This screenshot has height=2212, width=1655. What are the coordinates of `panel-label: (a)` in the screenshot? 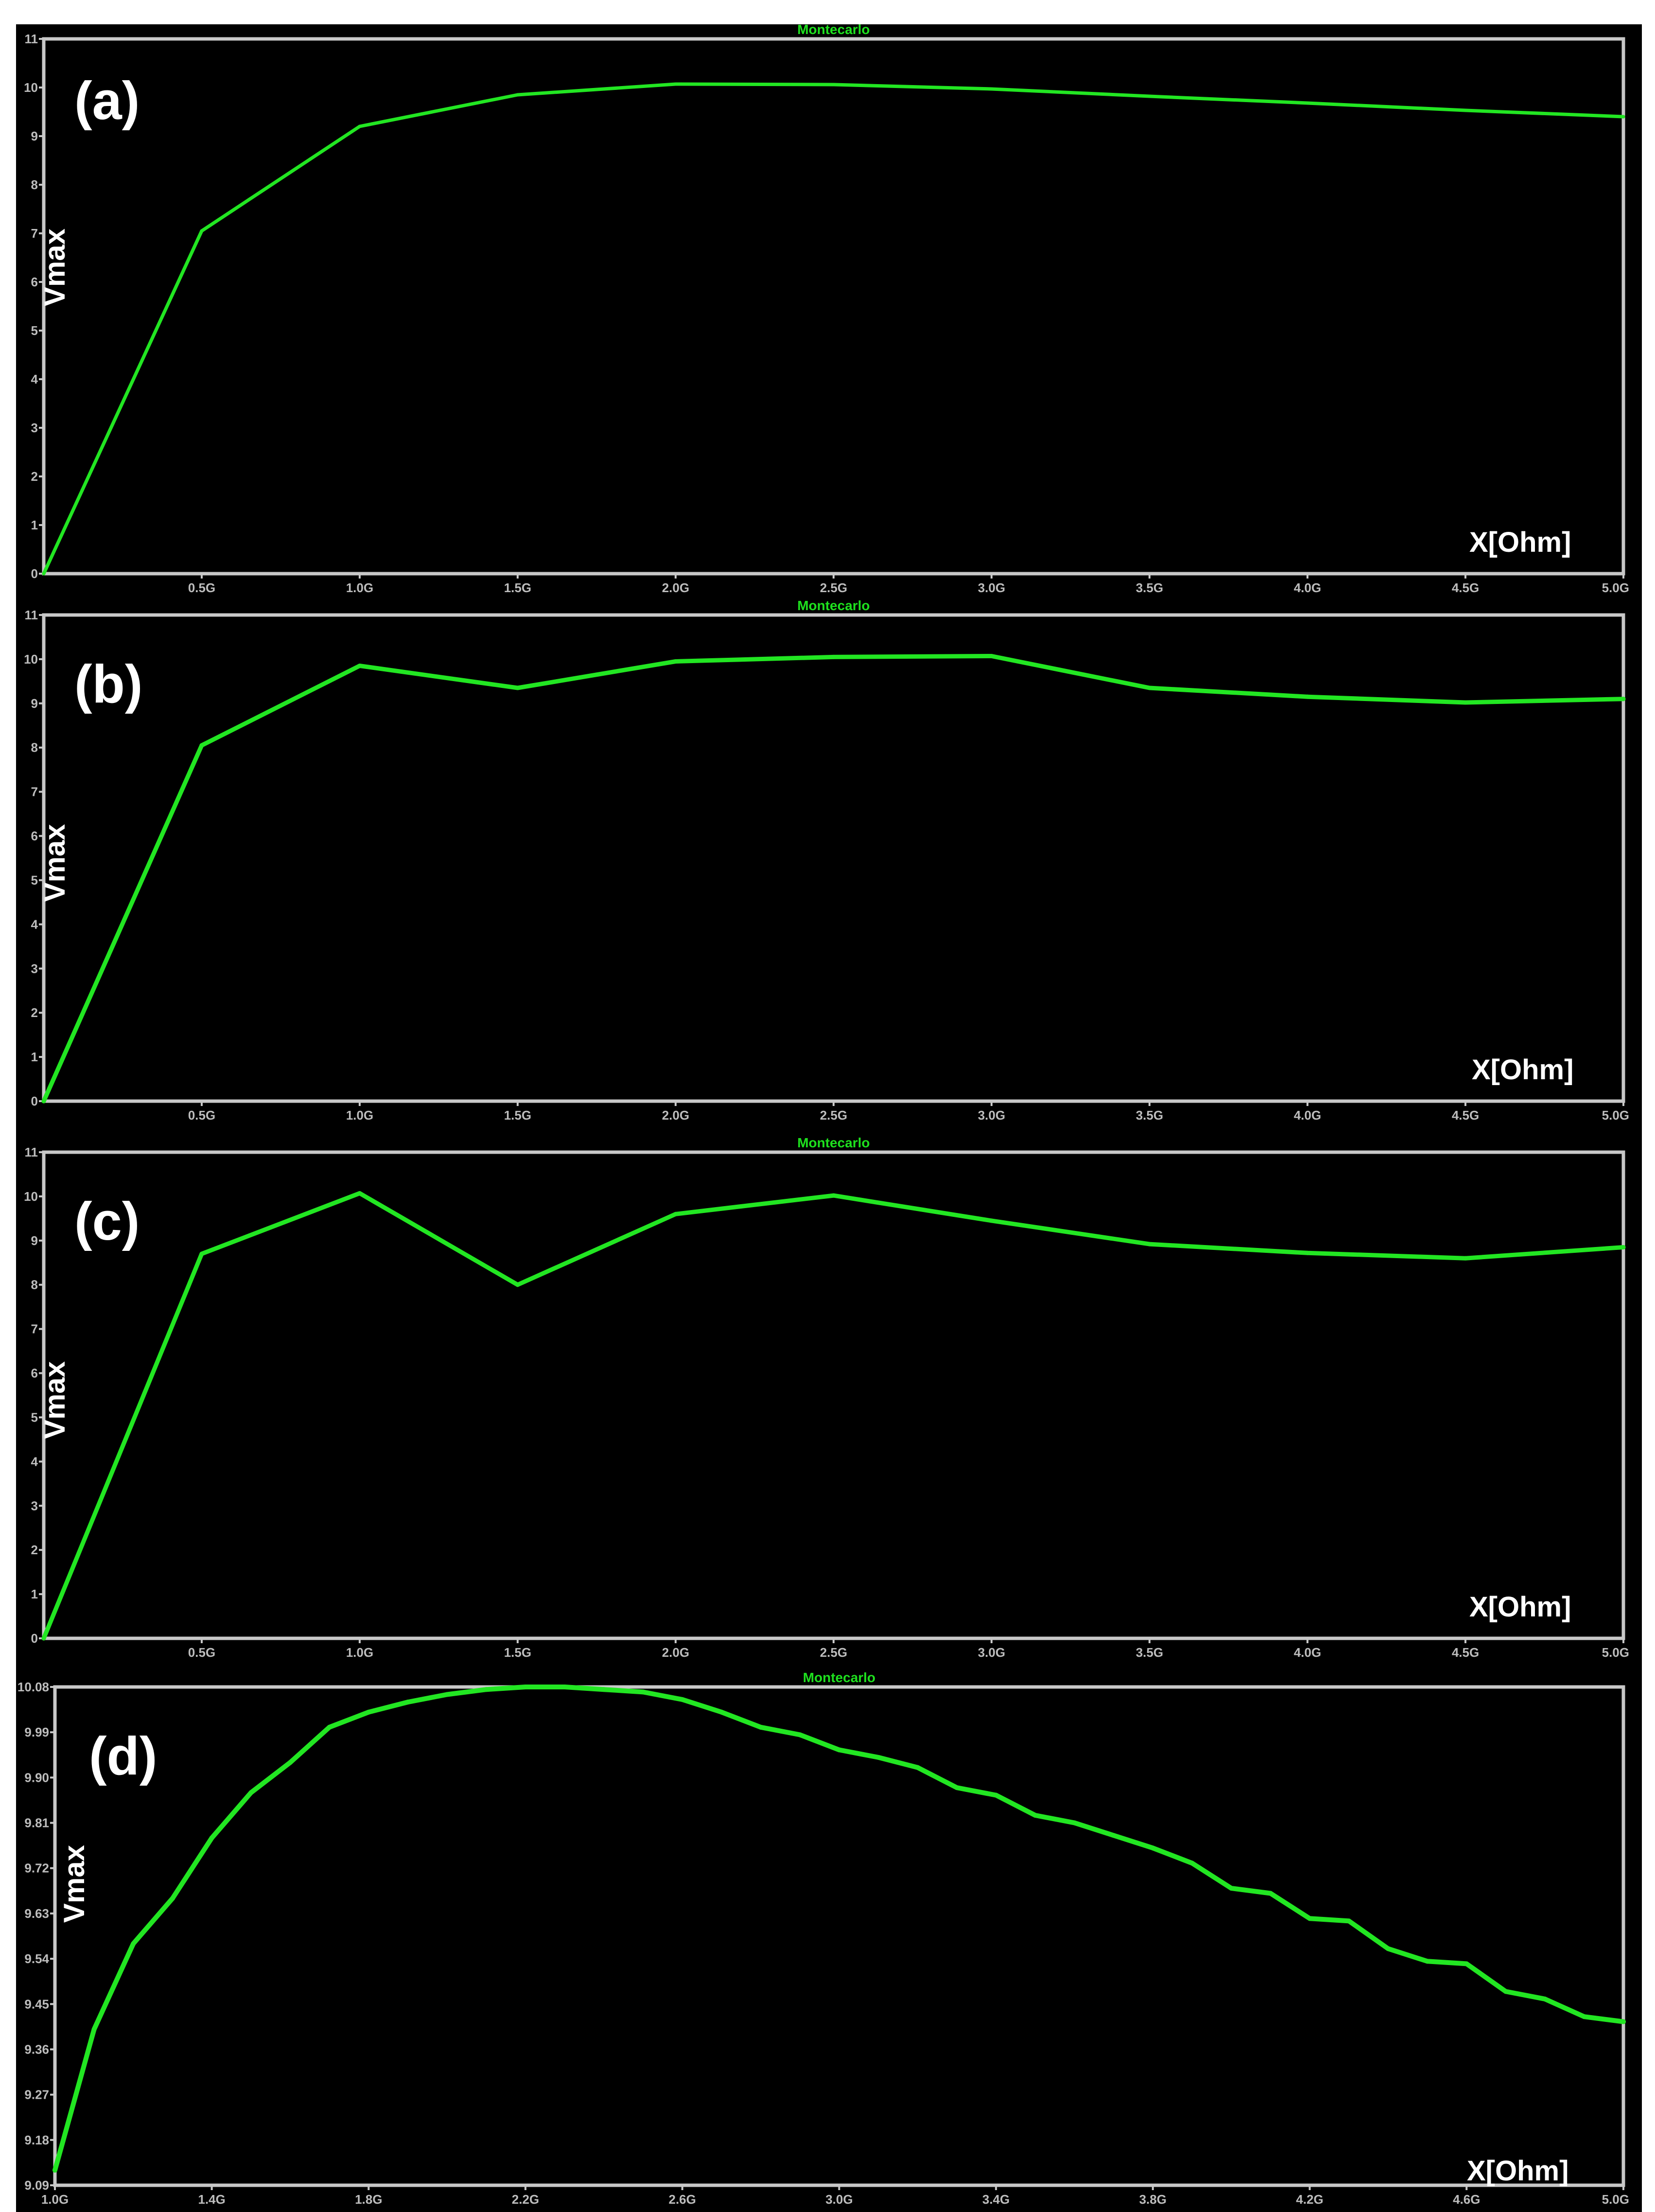 It's located at (106, 101).